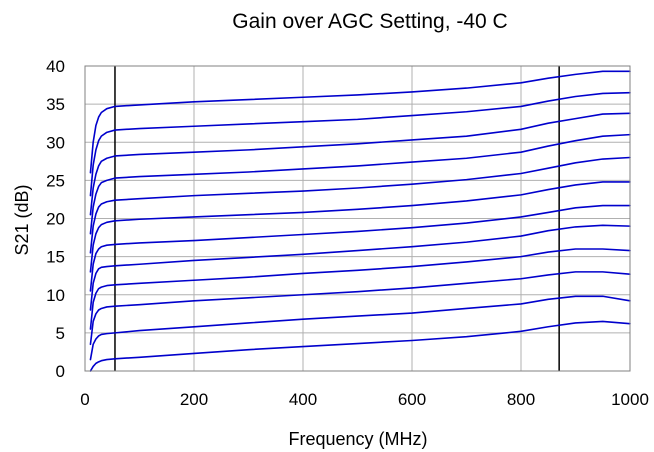 The image size is (654, 452). I want to click on y-tick-label: 25, so click(55, 180).